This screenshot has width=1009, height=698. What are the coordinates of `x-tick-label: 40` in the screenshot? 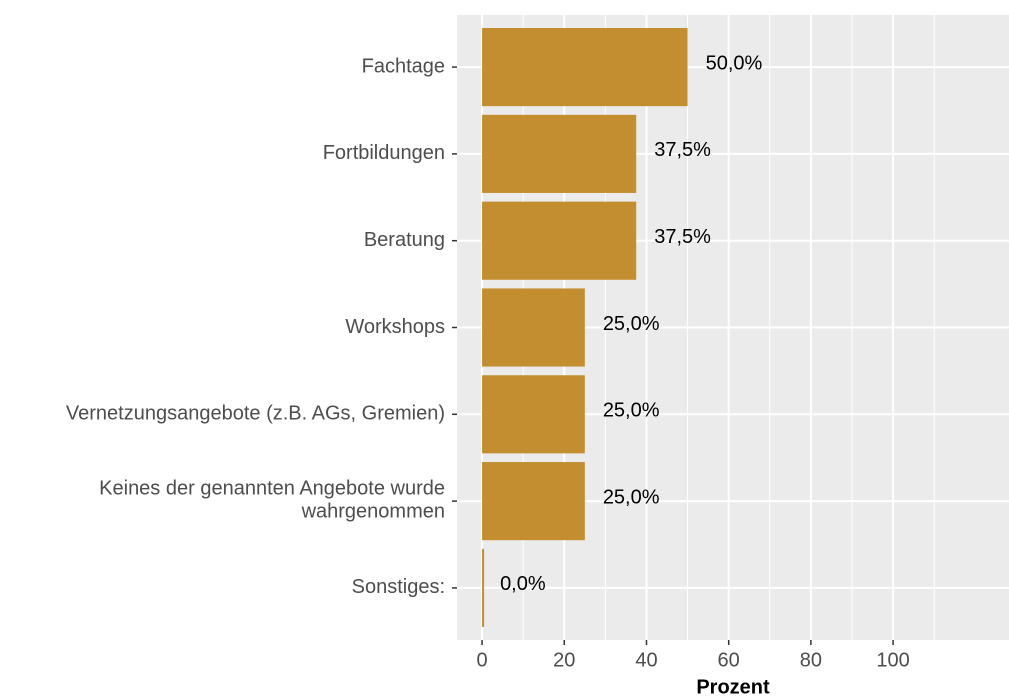 It's located at (646, 660).